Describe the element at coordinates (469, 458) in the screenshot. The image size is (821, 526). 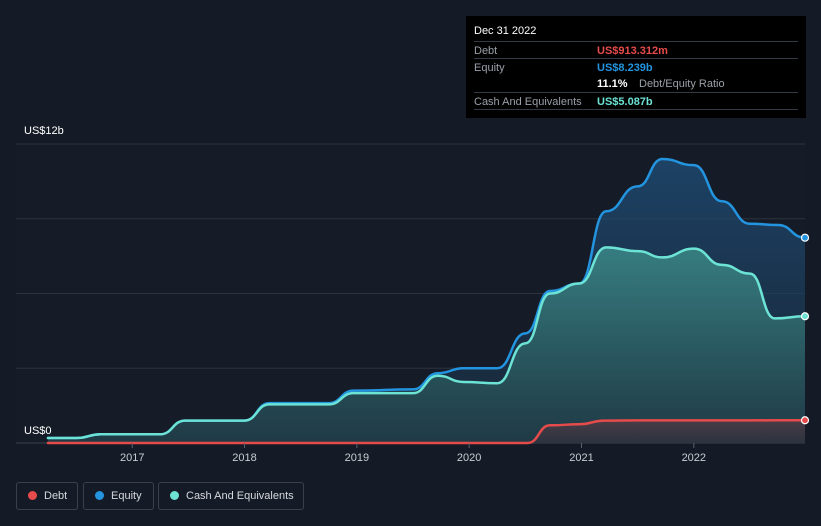
I see `x-tick-label-3: 2020` at that location.